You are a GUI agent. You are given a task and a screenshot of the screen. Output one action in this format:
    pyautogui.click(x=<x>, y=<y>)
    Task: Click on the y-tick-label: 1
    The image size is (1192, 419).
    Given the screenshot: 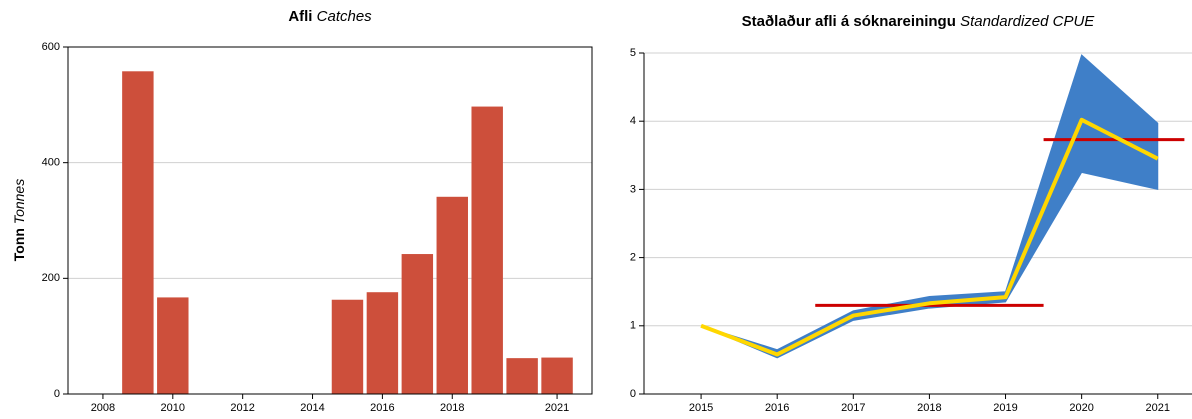 What is the action you would take?
    pyautogui.click(x=633, y=326)
    